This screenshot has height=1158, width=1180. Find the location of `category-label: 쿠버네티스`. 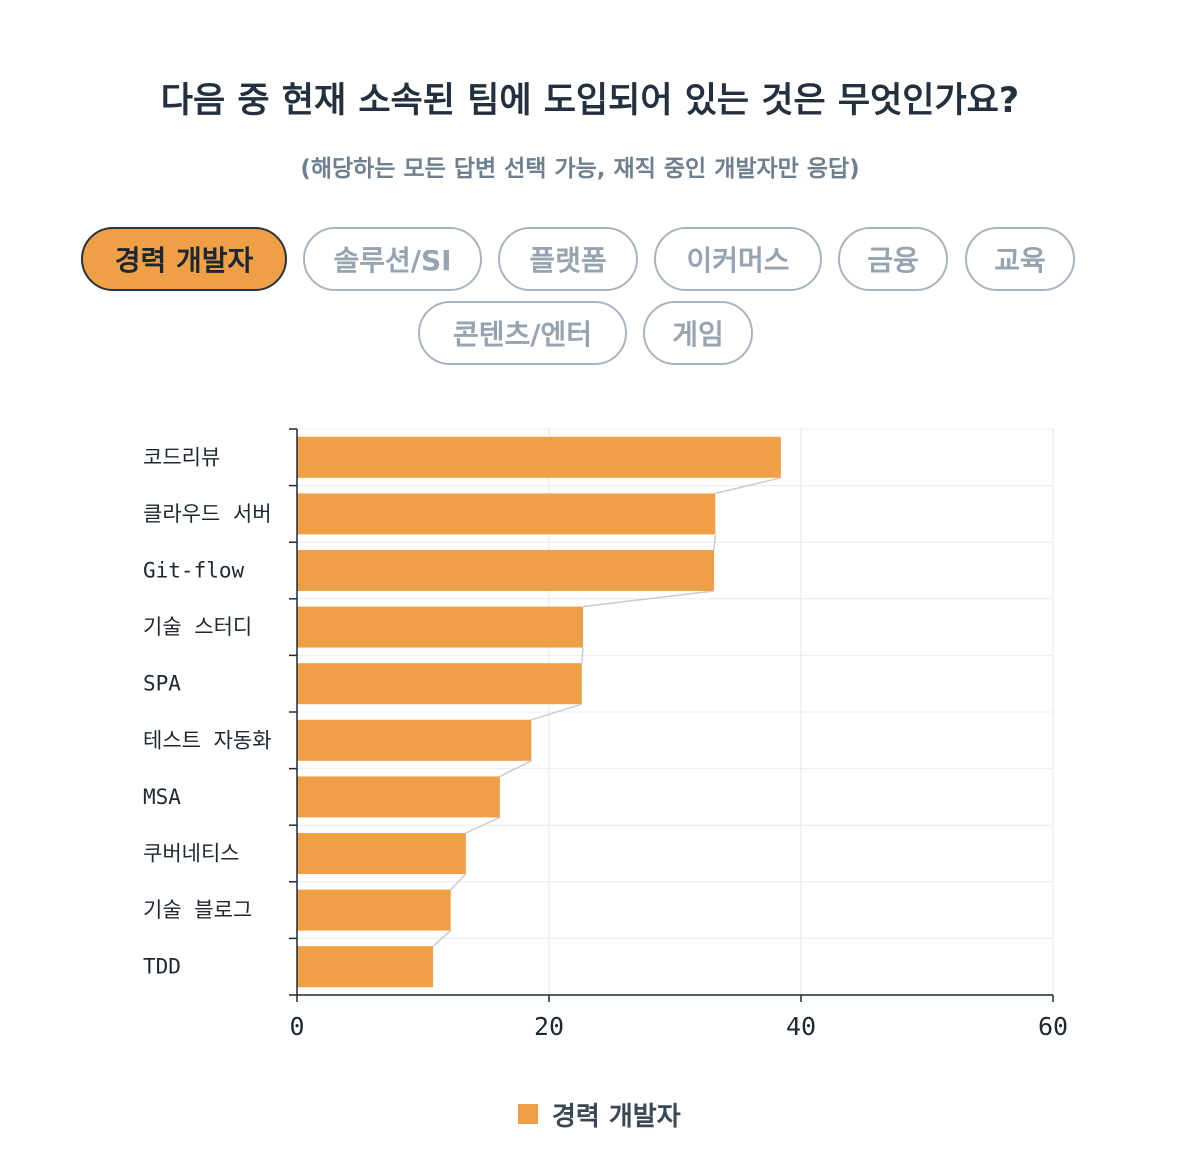

category-label: 쿠버네티스 is located at coordinates (191, 854).